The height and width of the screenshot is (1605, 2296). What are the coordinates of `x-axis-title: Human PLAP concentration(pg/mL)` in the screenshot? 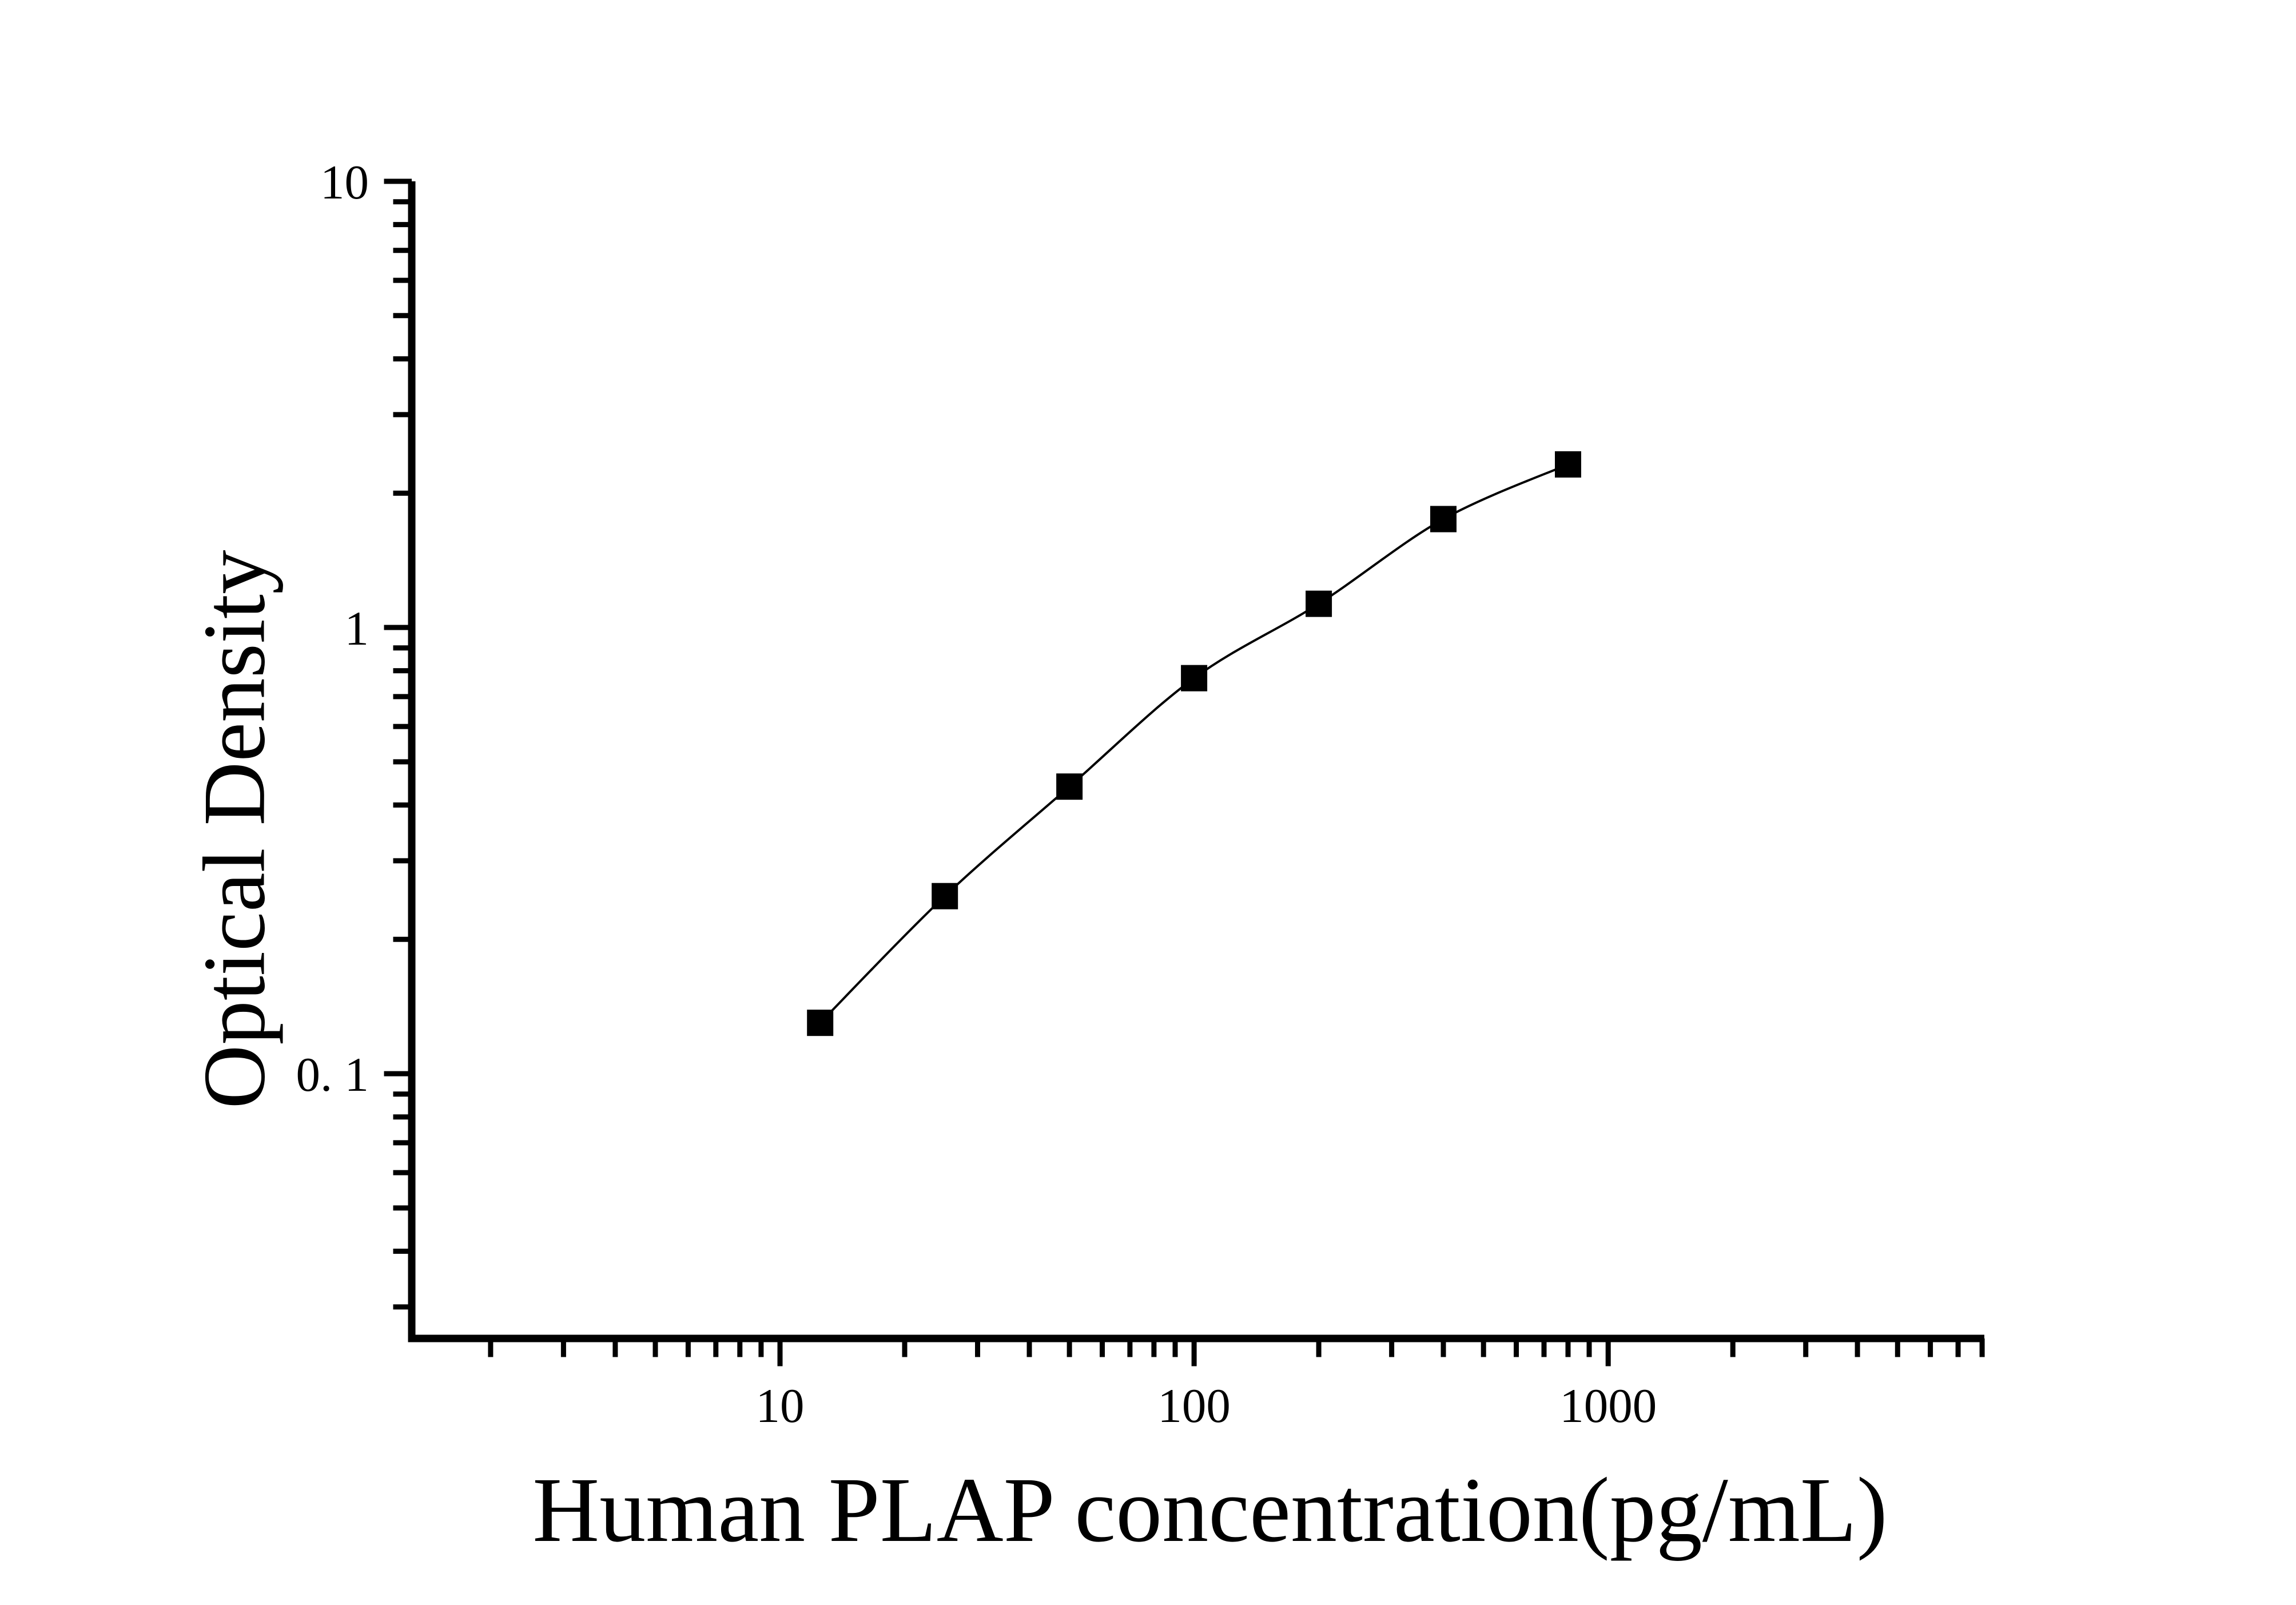 It's located at (1210, 1510).